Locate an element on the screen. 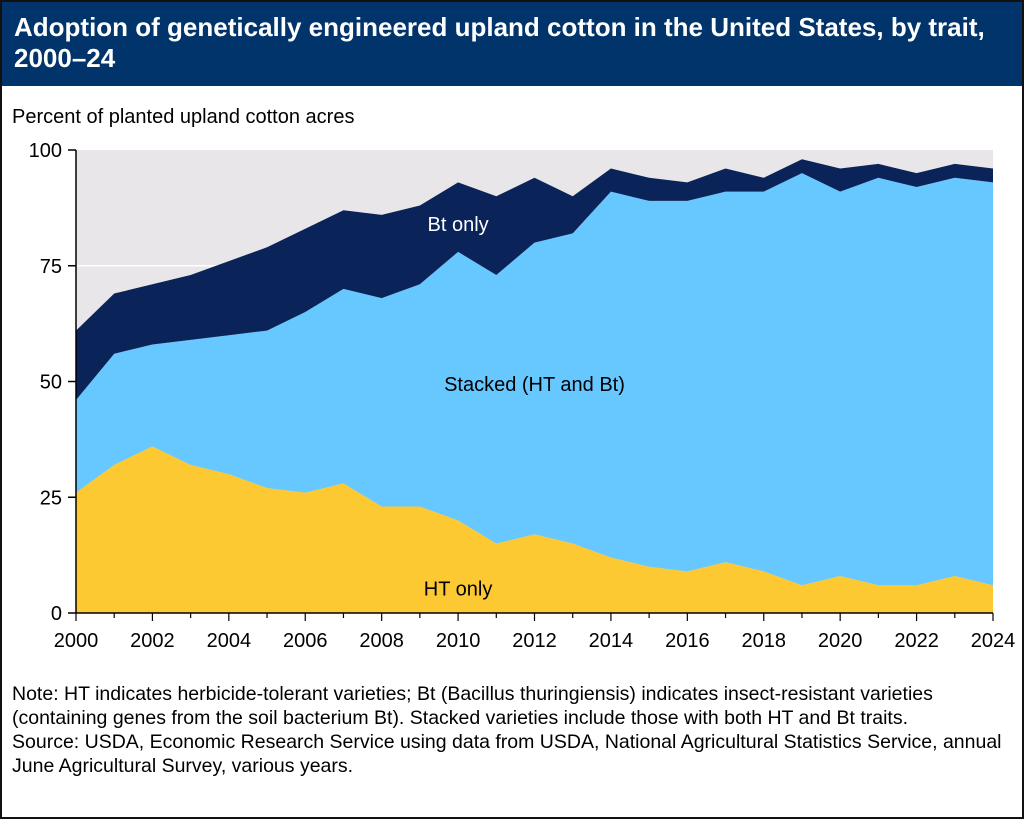 Image resolution: width=1024 pixels, height=819 pixels. y-tick-label: 100 is located at coordinates (45, 151).